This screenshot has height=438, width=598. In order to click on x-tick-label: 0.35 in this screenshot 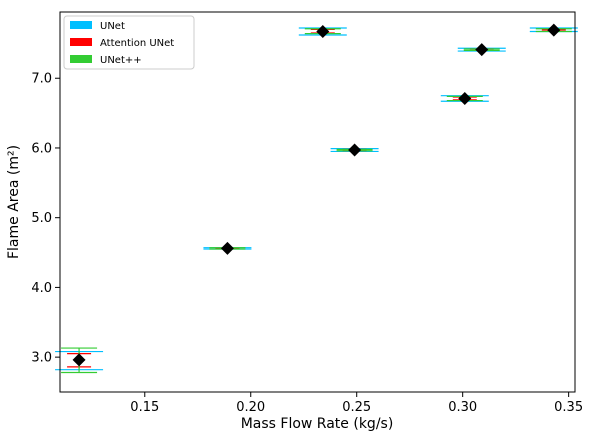, I will do `click(568, 407)`.